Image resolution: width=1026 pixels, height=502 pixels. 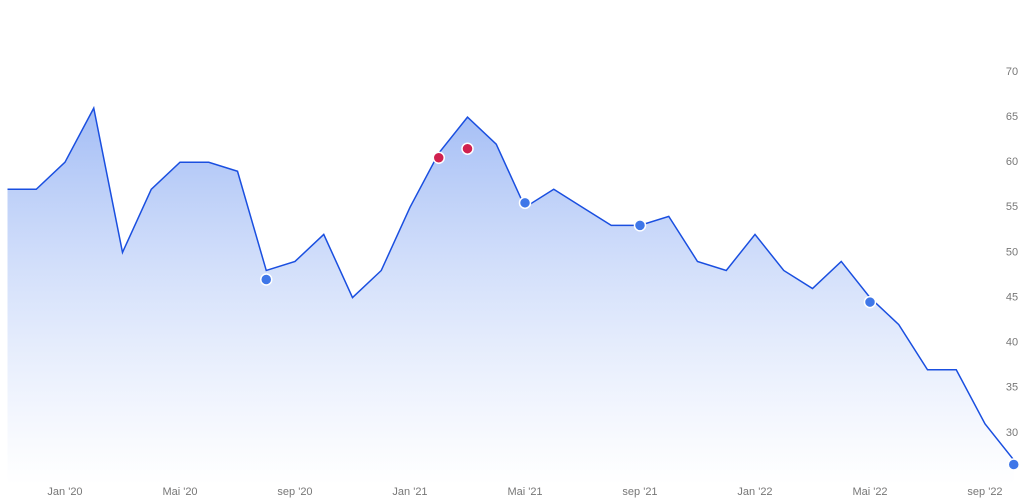 What do you see at coordinates (1012, 207) in the screenshot?
I see `y-tick-label: 55` at bounding box center [1012, 207].